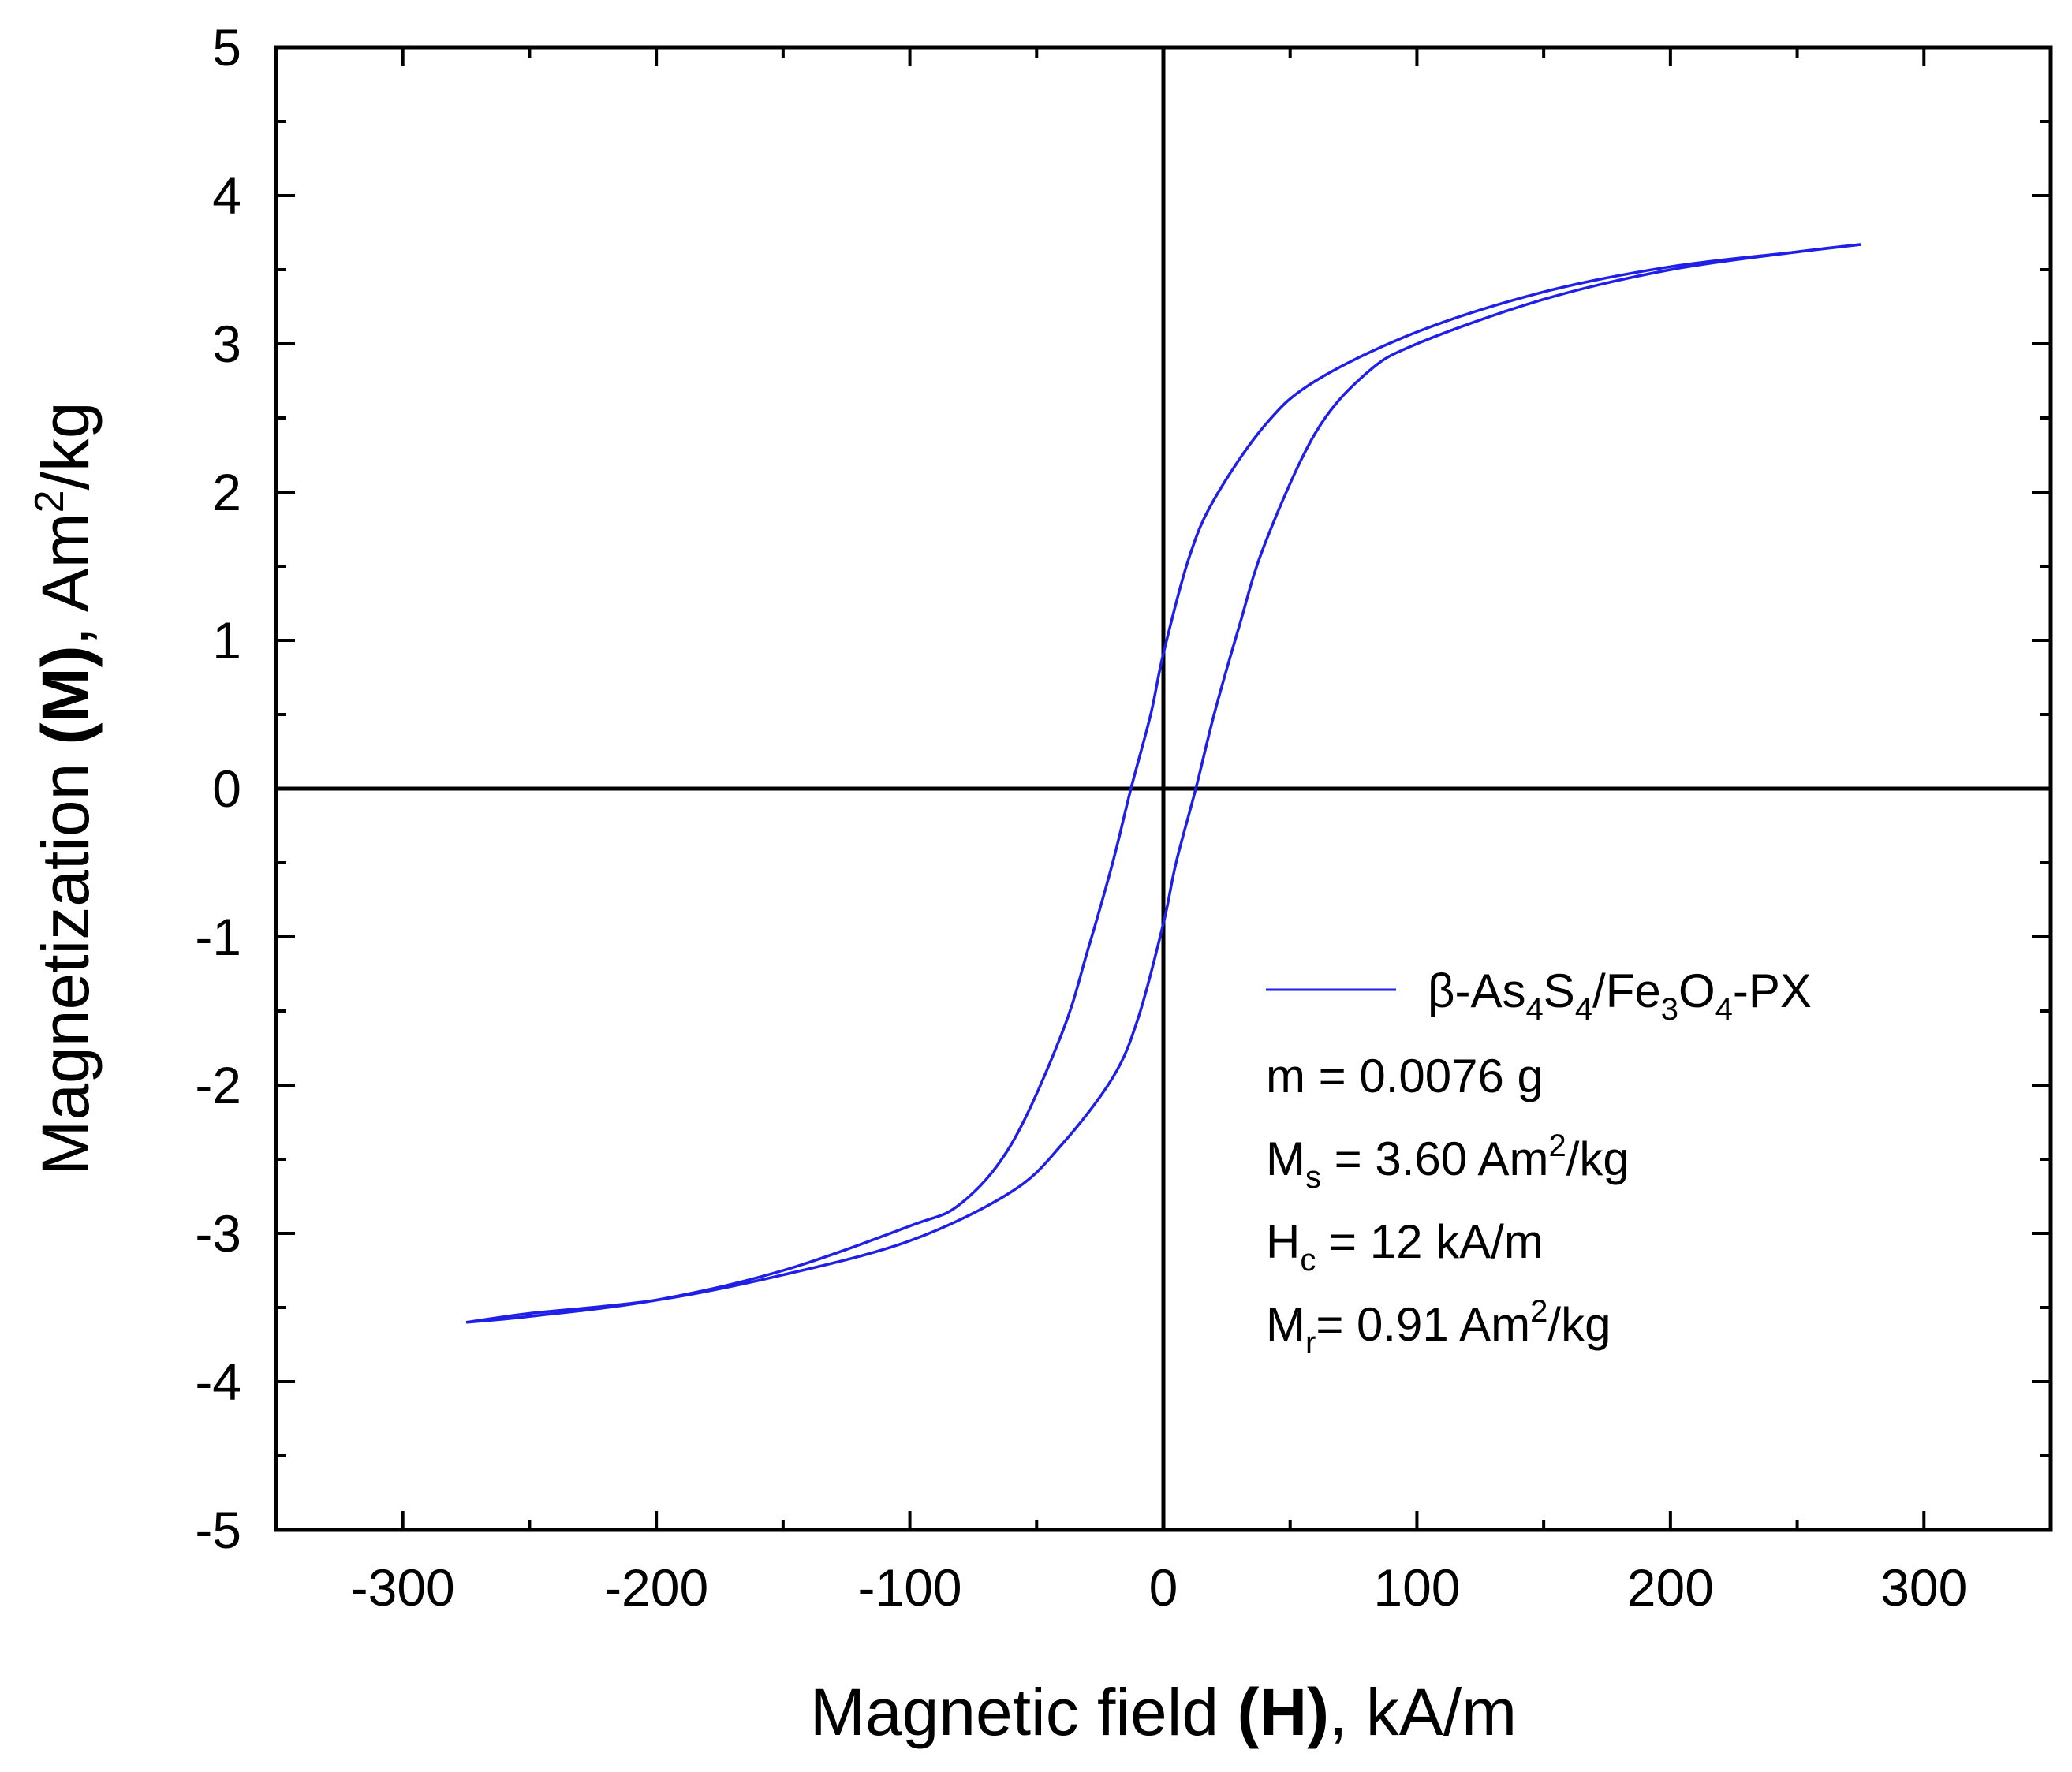 Image resolution: width=2072 pixels, height=1772 pixels. I want to click on y-axis-title-post2: /kg, so click(65, 445).